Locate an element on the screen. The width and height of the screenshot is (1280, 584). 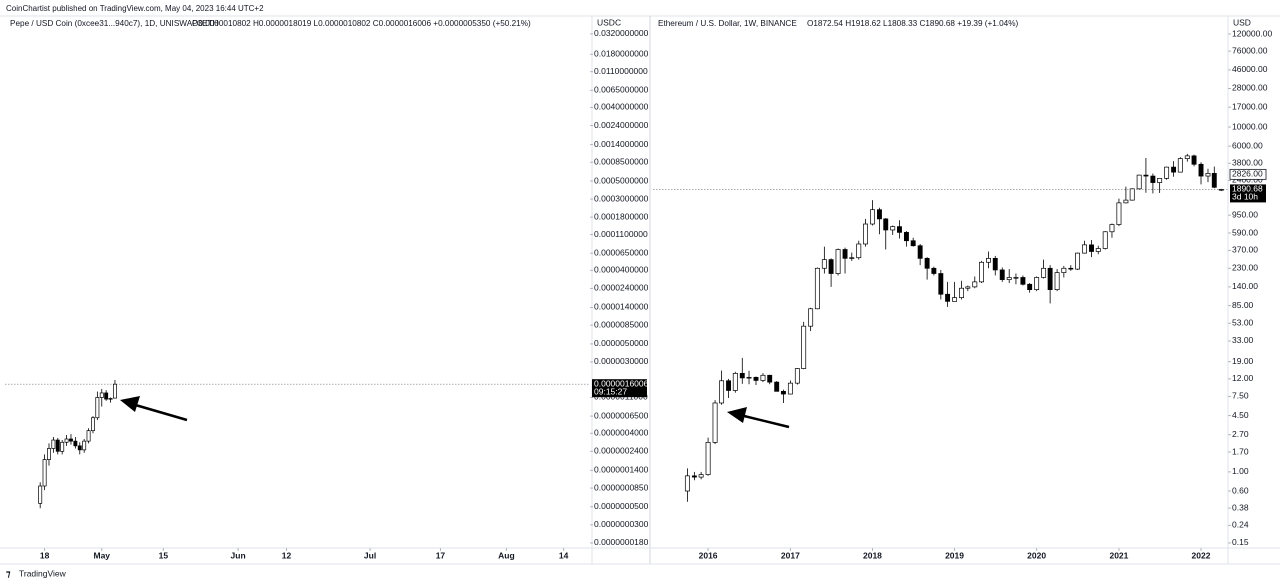
x-tick-label: 17 is located at coordinates (441, 555).